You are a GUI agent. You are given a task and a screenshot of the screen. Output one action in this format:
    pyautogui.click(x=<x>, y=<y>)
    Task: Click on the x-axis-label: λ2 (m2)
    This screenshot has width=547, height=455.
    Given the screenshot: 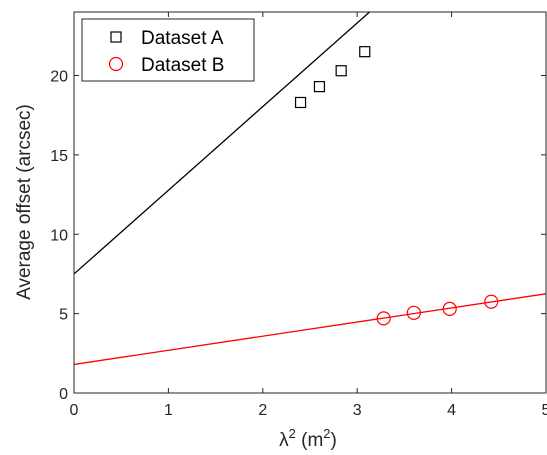 What is the action you would take?
    pyautogui.click(x=308, y=438)
    